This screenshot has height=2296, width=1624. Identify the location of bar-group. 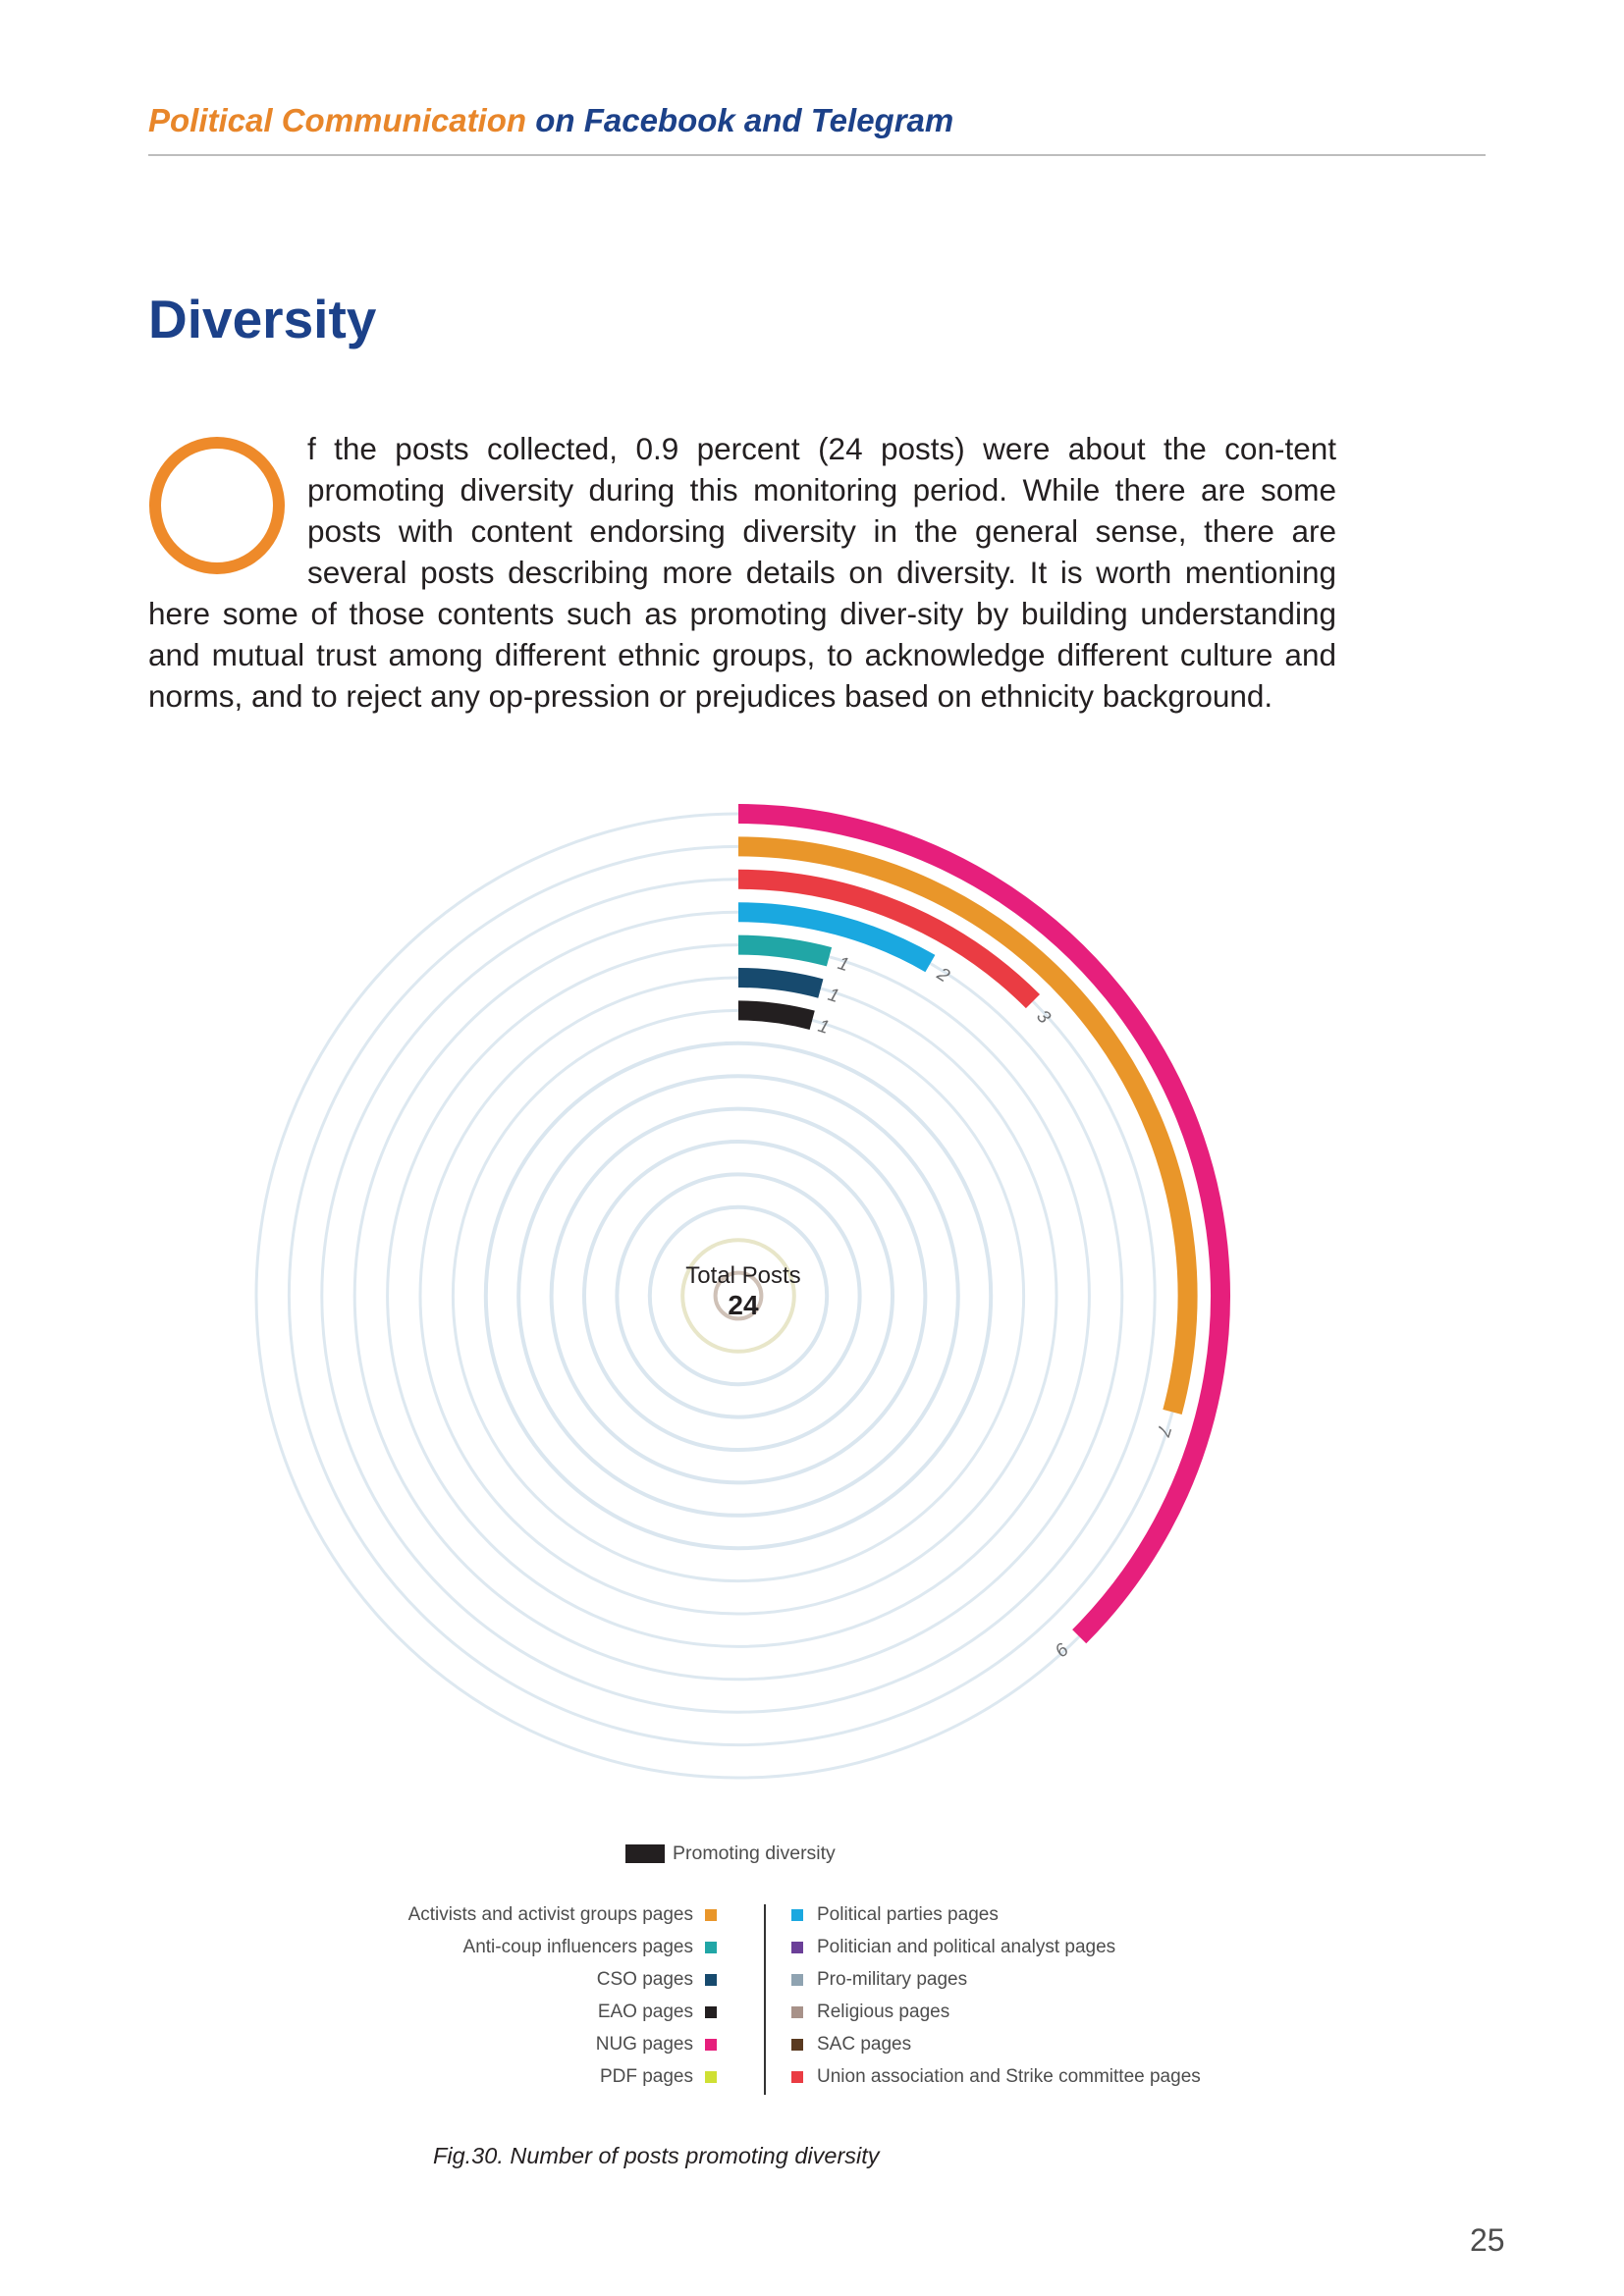
(983, 1224).